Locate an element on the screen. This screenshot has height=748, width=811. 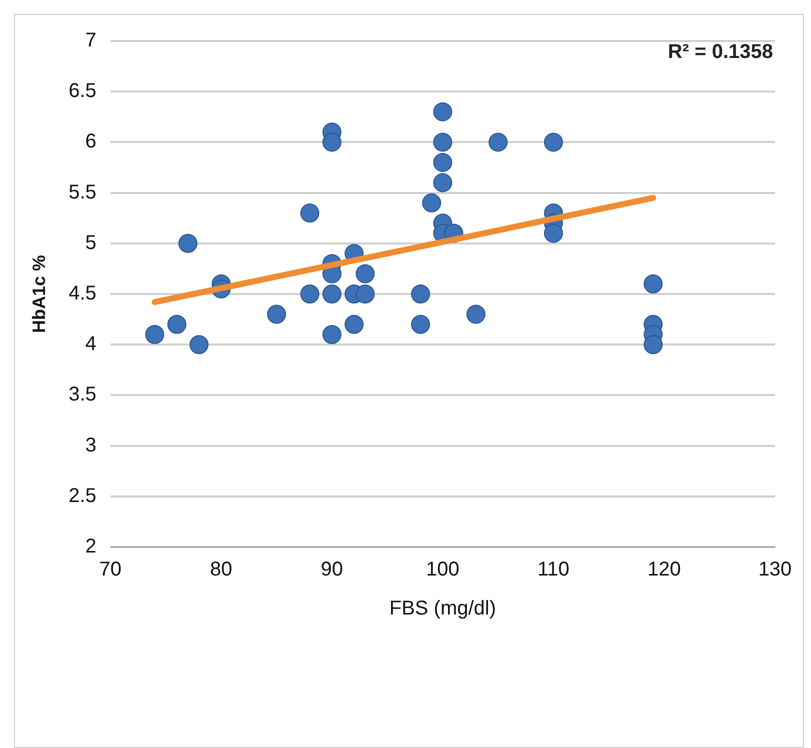
y-tick-label: 2.5 is located at coordinates (82, 495).